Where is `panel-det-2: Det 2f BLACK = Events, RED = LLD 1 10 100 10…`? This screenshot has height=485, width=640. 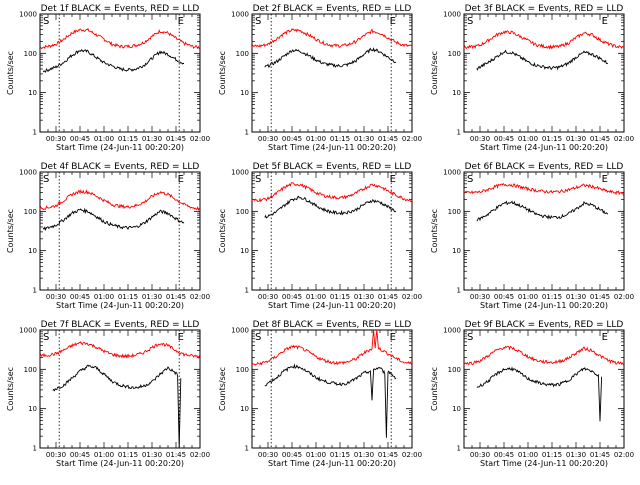 panel-det-2: Det 2f BLACK = Events, RED = LLD 1 10 100 10… is located at coordinates (320, 78).